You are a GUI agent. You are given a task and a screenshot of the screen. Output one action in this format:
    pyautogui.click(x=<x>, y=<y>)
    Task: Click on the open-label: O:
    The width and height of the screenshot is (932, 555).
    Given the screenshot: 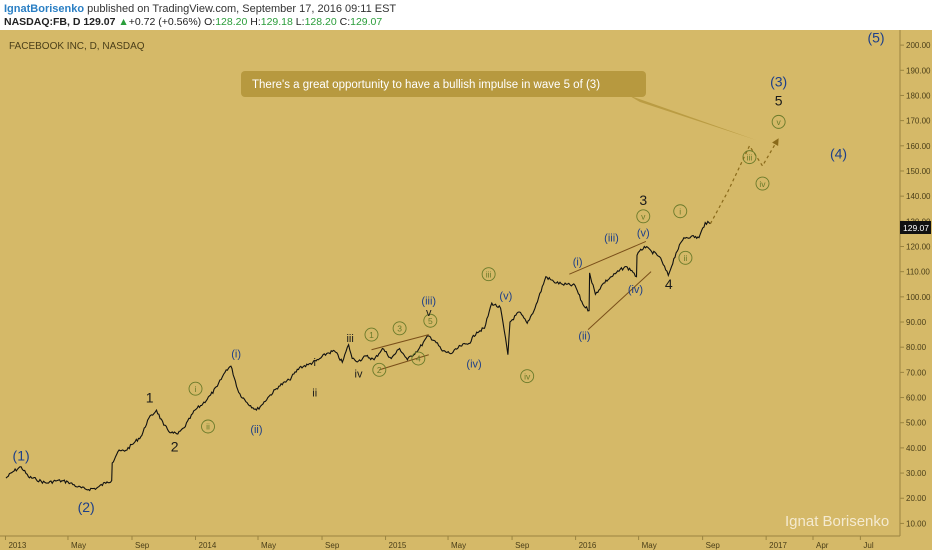 What is the action you would take?
    pyautogui.click(x=210, y=22)
    